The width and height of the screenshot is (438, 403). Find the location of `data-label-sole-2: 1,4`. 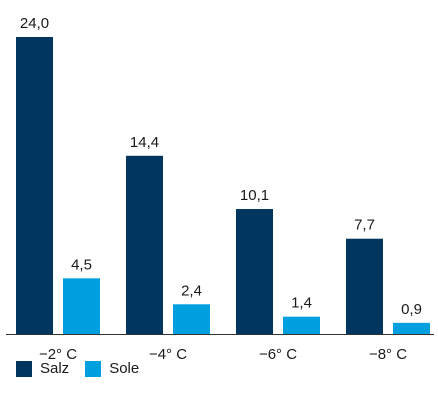

data-label-sole-2: 1,4 is located at coordinates (301, 303).